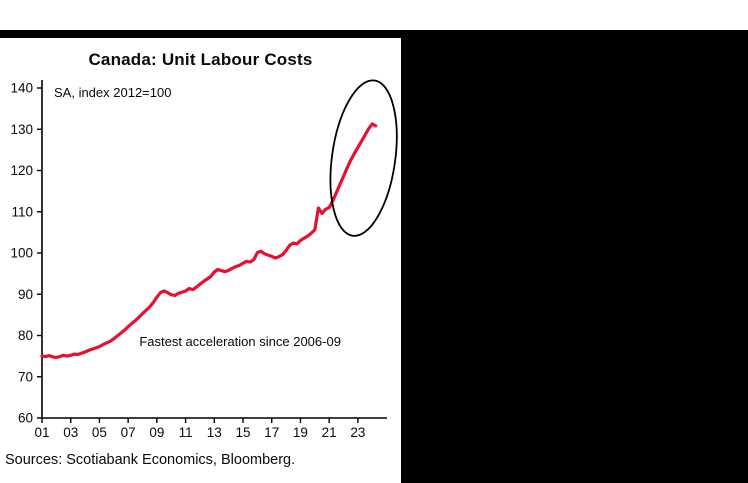  What do you see at coordinates (240, 341) in the screenshot?
I see `annotation-label: Fastest acceleration since 2006-09` at bounding box center [240, 341].